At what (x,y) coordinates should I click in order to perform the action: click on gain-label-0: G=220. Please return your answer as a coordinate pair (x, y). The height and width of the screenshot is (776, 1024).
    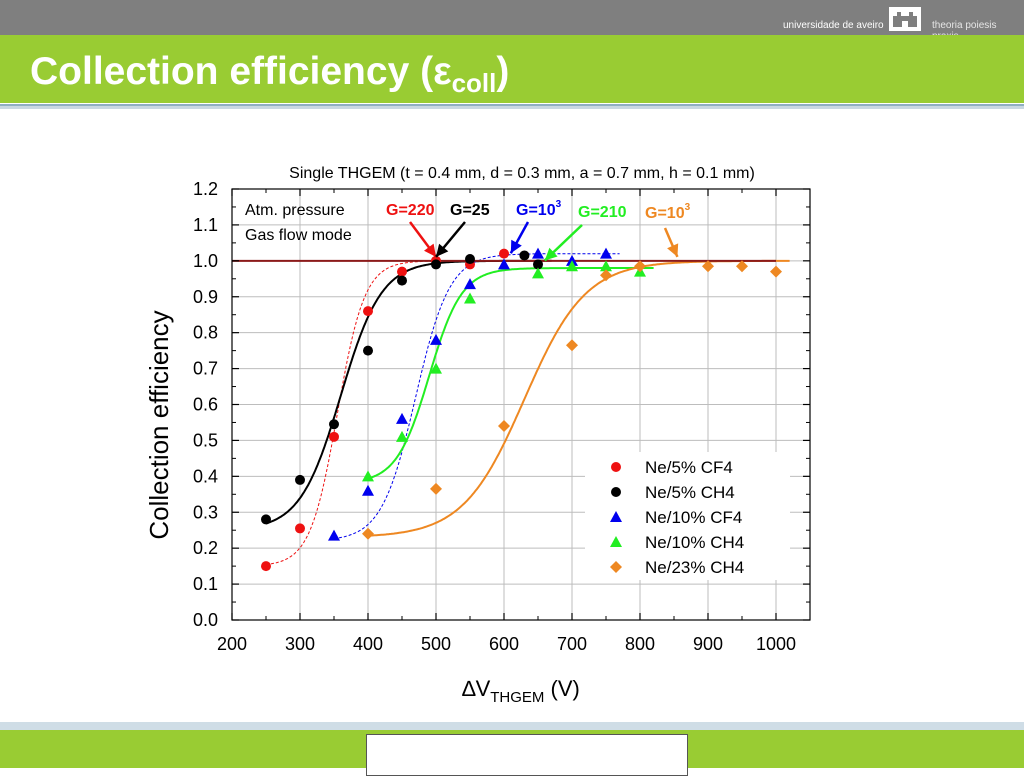
    Looking at the image, I should click on (410, 210).